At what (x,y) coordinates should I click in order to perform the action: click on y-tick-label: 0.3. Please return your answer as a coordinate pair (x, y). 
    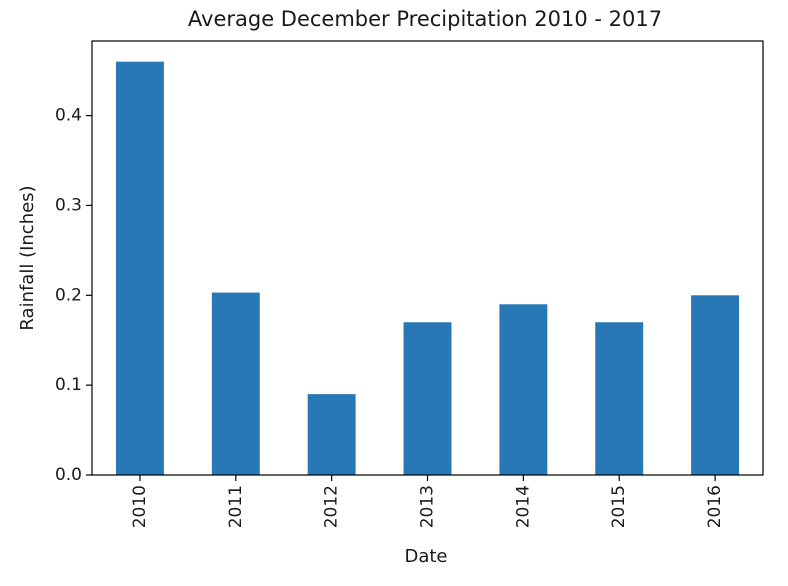
    Looking at the image, I should click on (68, 205).